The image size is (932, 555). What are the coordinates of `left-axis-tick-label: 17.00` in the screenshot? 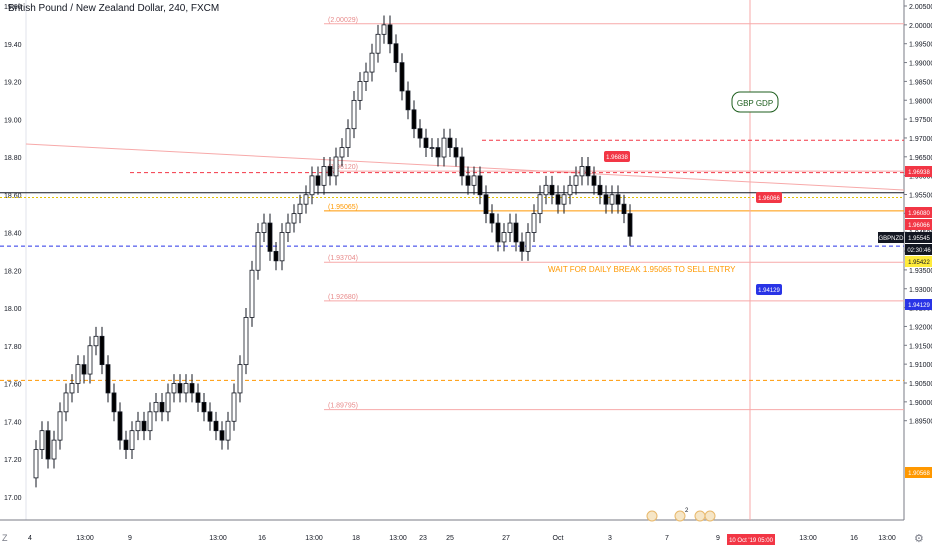 It's located at (13, 498).